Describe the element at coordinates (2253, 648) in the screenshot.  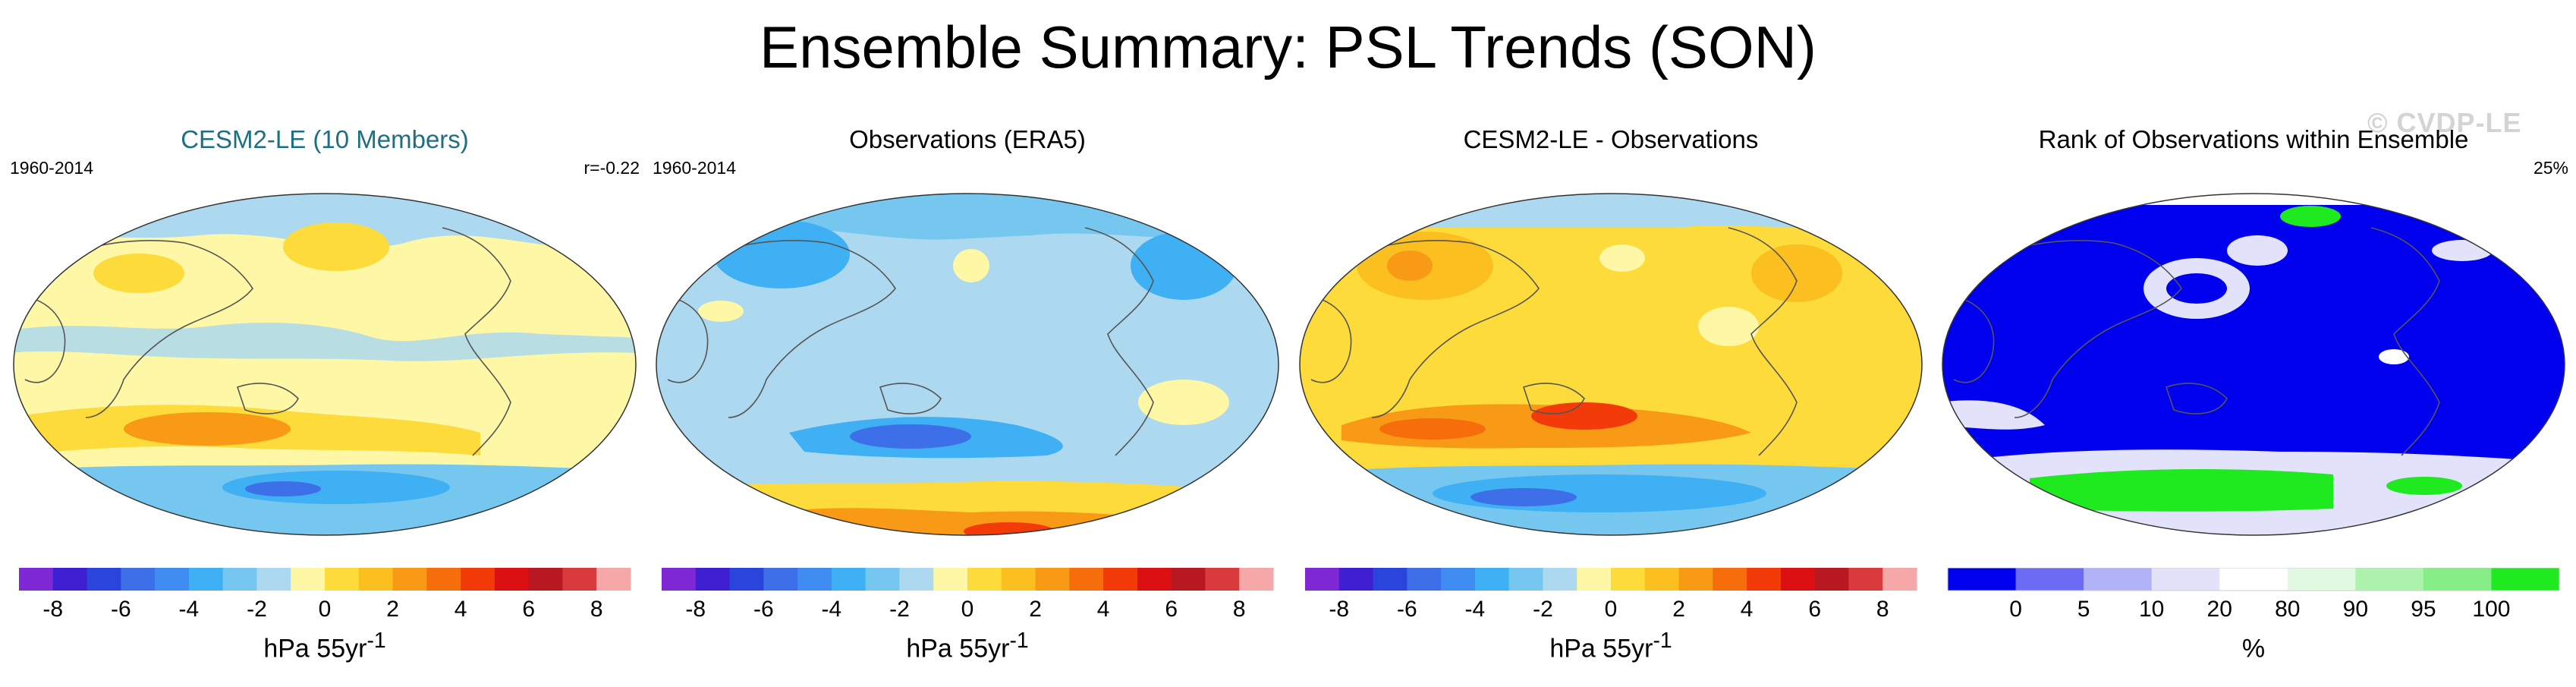
I see `units-main: %` at that location.